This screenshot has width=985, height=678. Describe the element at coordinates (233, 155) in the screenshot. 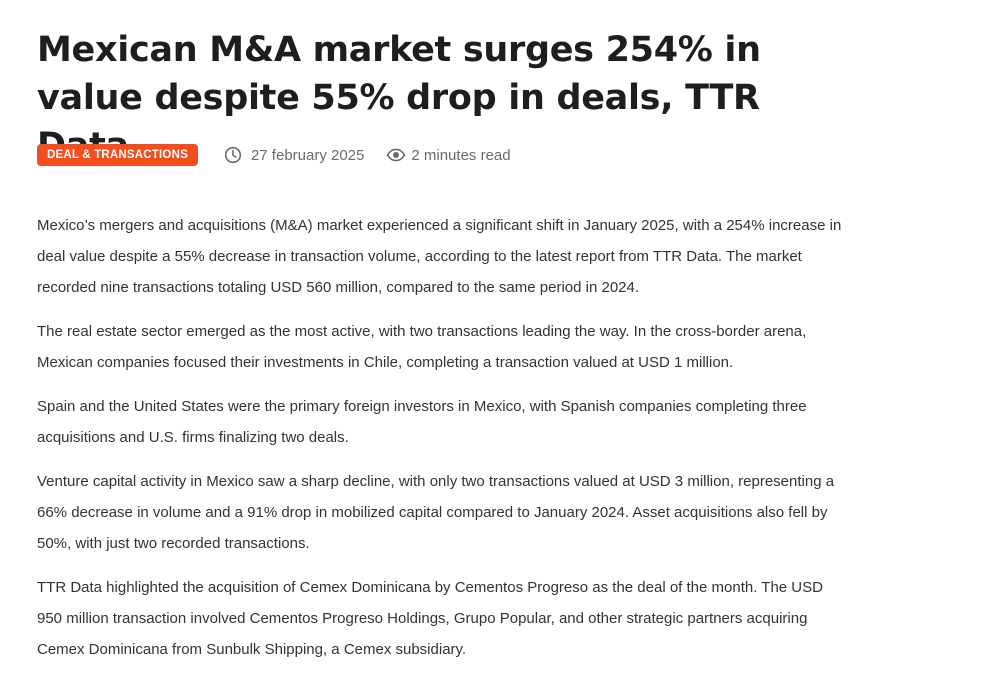

I see `clock-icon` at that location.